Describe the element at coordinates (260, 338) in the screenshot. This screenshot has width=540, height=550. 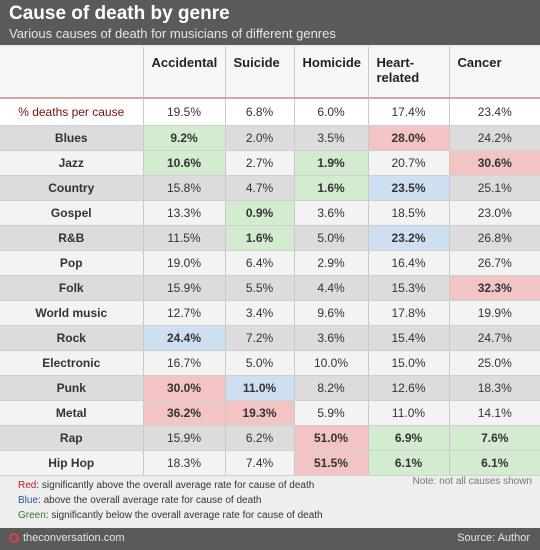
I see `value-cell: 7.2%` at that location.